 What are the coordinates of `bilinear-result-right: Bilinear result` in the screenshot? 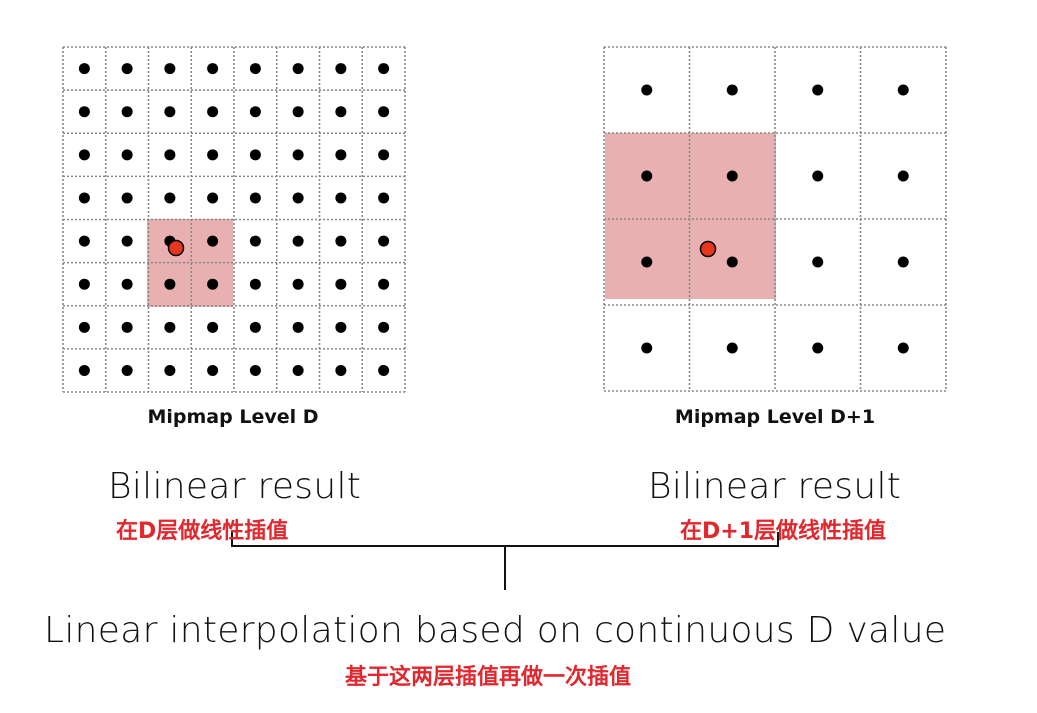 It's located at (775, 486).